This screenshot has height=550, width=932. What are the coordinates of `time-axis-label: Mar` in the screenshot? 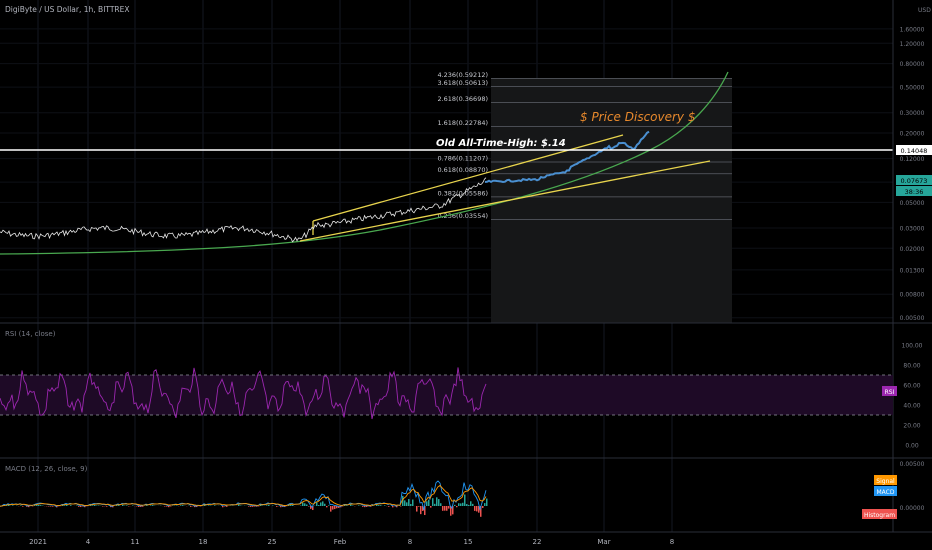 It's located at (603, 542).